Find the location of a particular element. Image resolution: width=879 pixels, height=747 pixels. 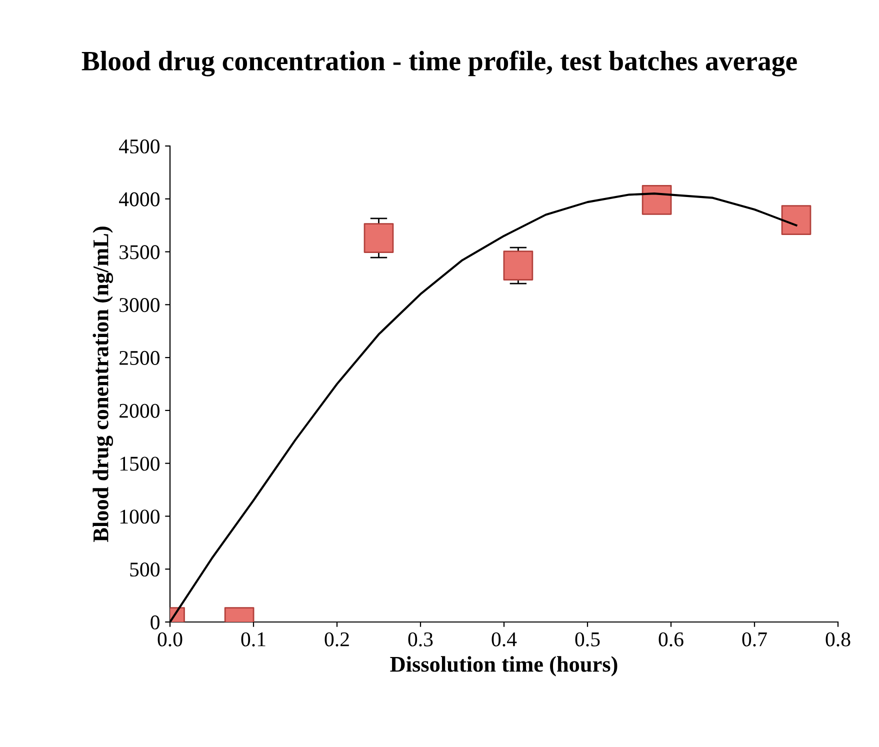

x-tick-label: 0.1 is located at coordinates (253, 639).